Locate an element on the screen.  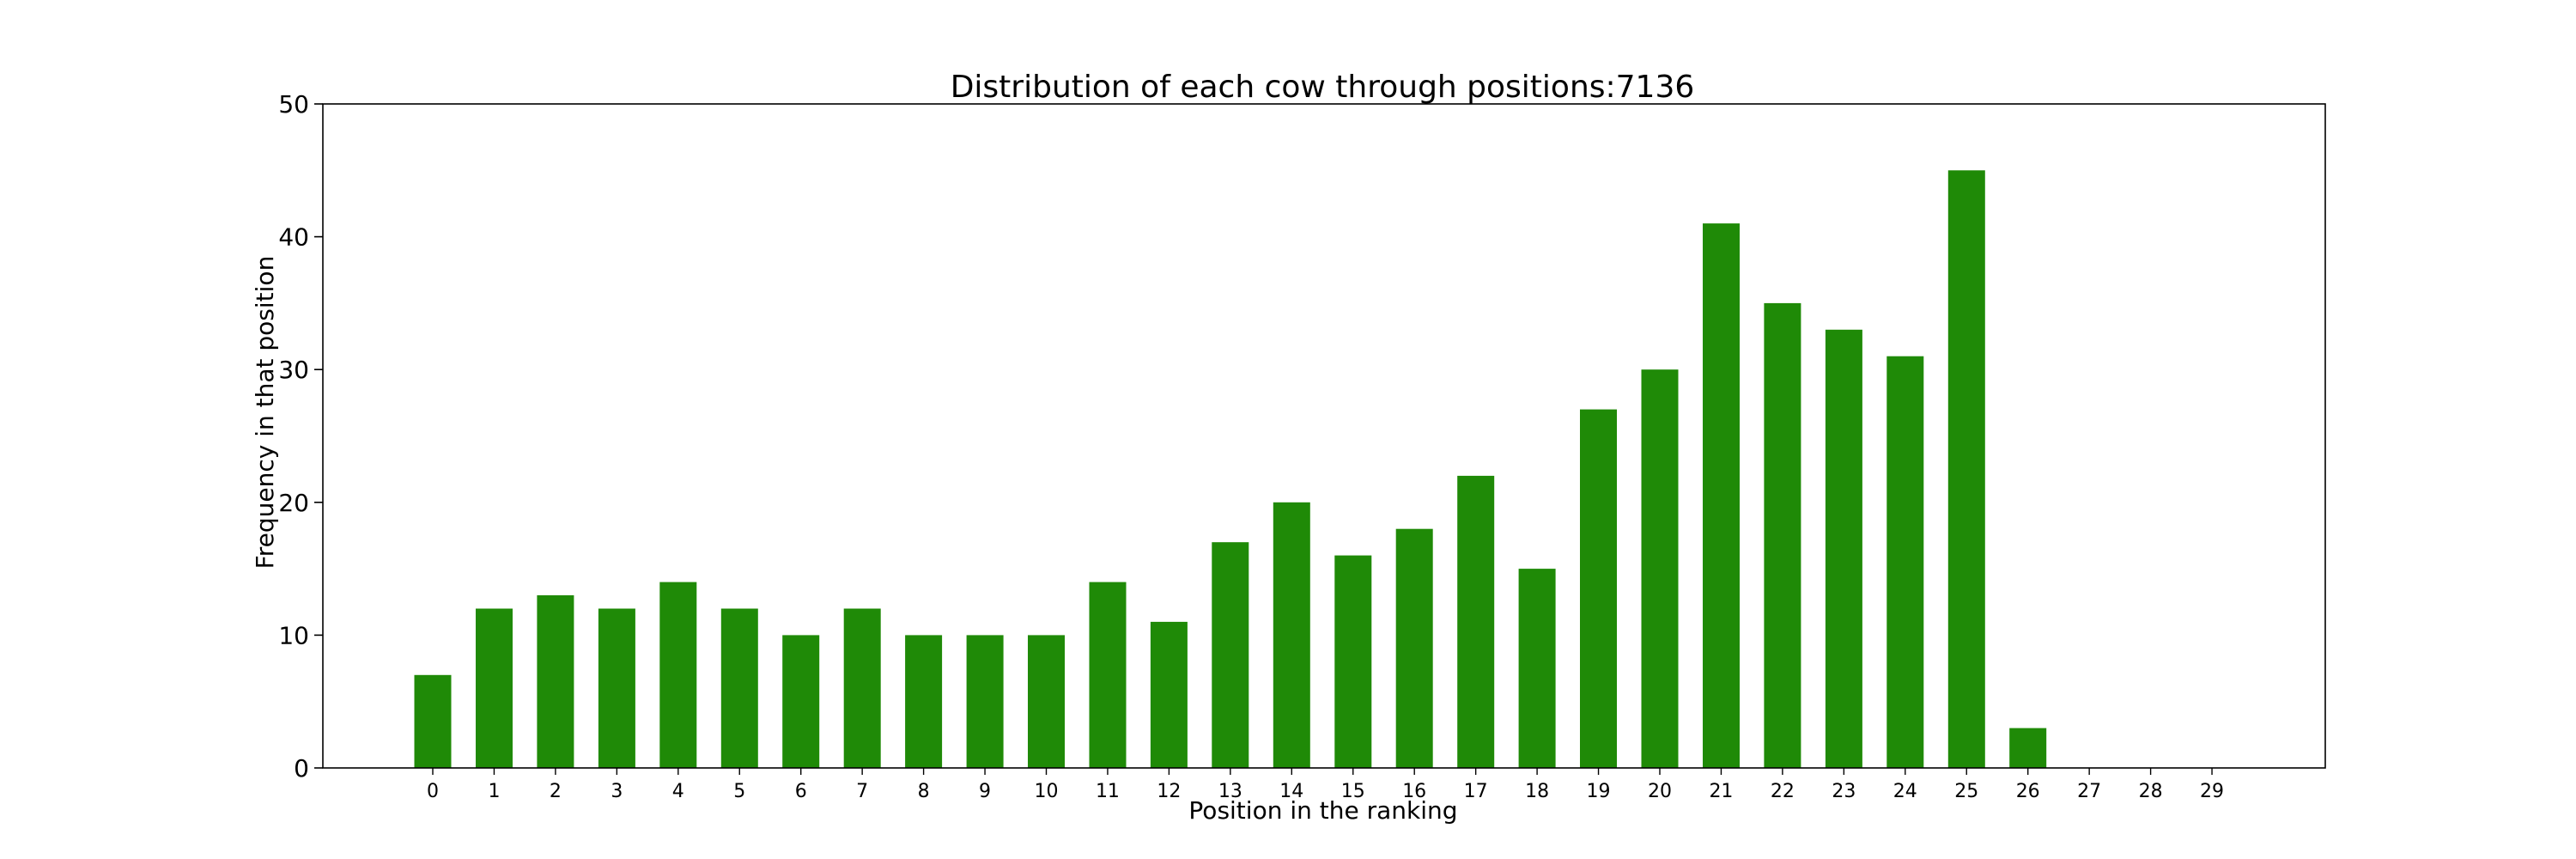
x-tick-label: 20 is located at coordinates (1660, 791).